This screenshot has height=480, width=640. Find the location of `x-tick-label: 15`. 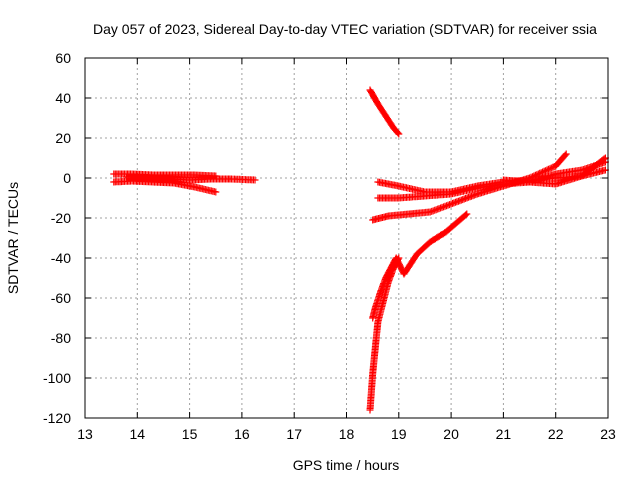

x-tick-label: 15 is located at coordinates (190, 434).